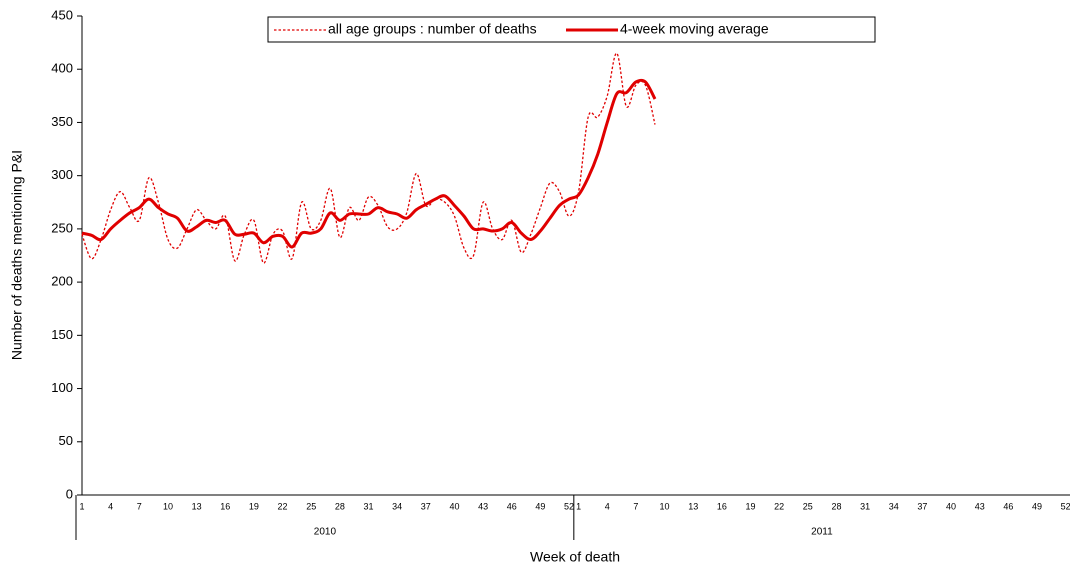  What do you see at coordinates (17, 255) in the screenshot?
I see `y-axis-title: Number of deaths mentioning P&I` at bounding box center [17, 255].